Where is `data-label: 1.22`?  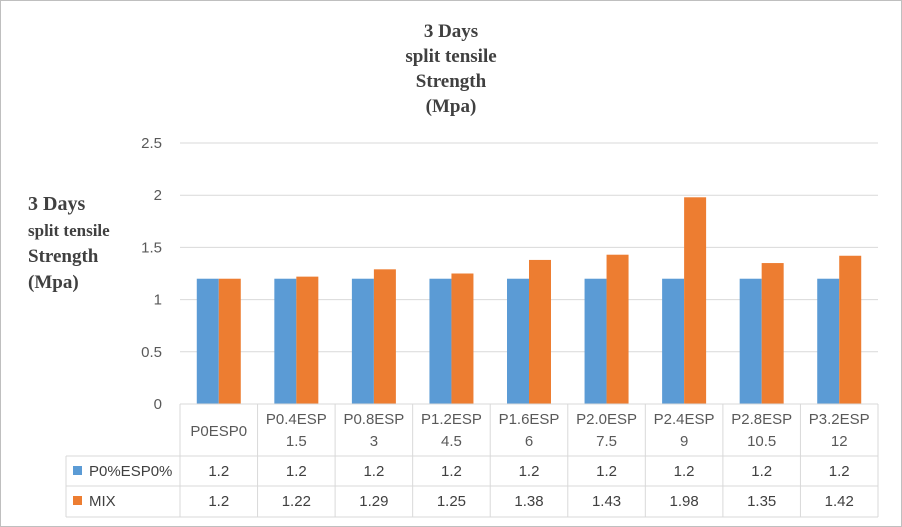 data-label: 1.22 is located at coordinates (296, 501).